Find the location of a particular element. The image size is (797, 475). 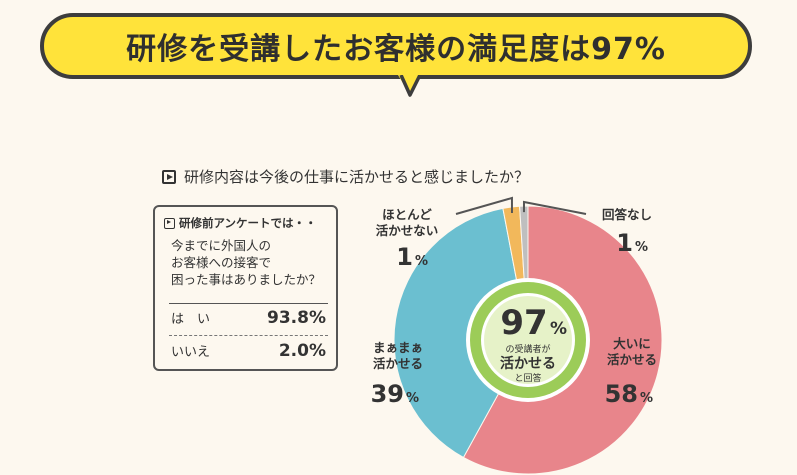

center-caption: と回答 is located at coordinates (527, 378).